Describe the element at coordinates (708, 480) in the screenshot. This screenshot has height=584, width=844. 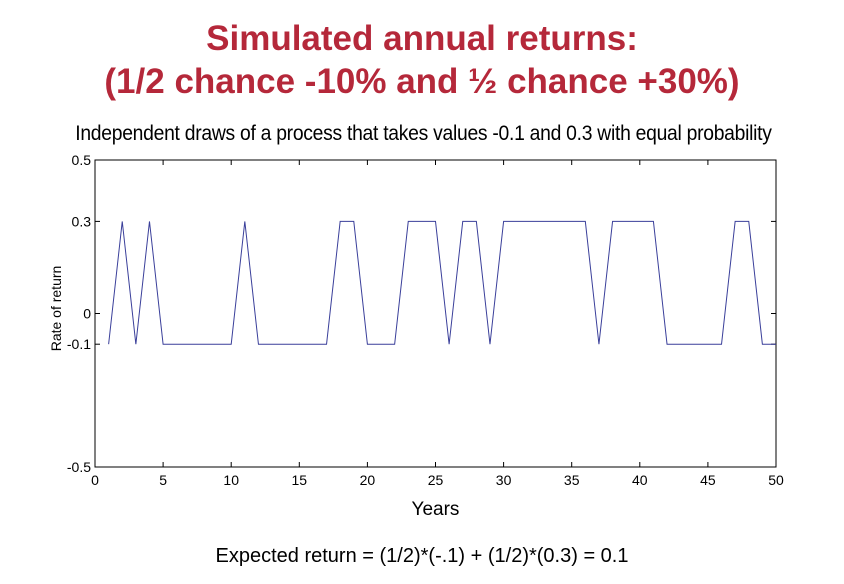
I see `x-tick-label: 45` at that location.